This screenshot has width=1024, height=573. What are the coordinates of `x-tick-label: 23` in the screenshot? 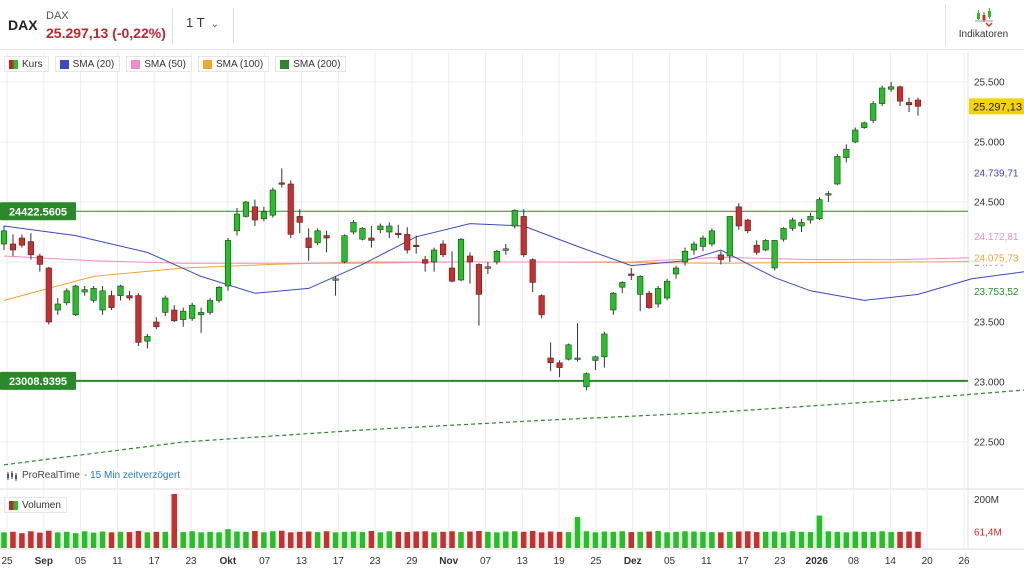 It's located at (191, 561).